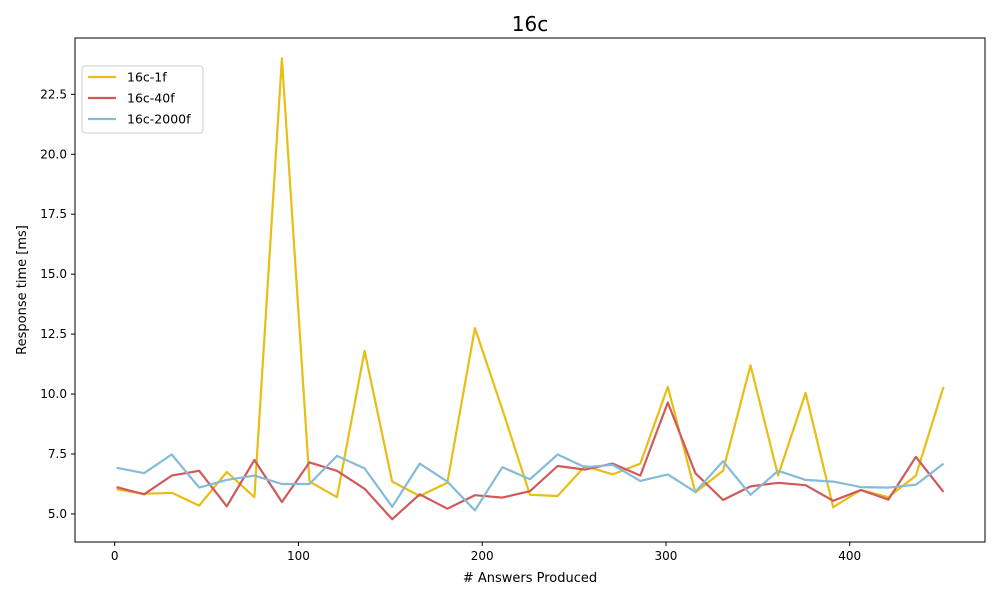  I want to click on x-axis: 0 100 200 300 400, so click(486, 552).